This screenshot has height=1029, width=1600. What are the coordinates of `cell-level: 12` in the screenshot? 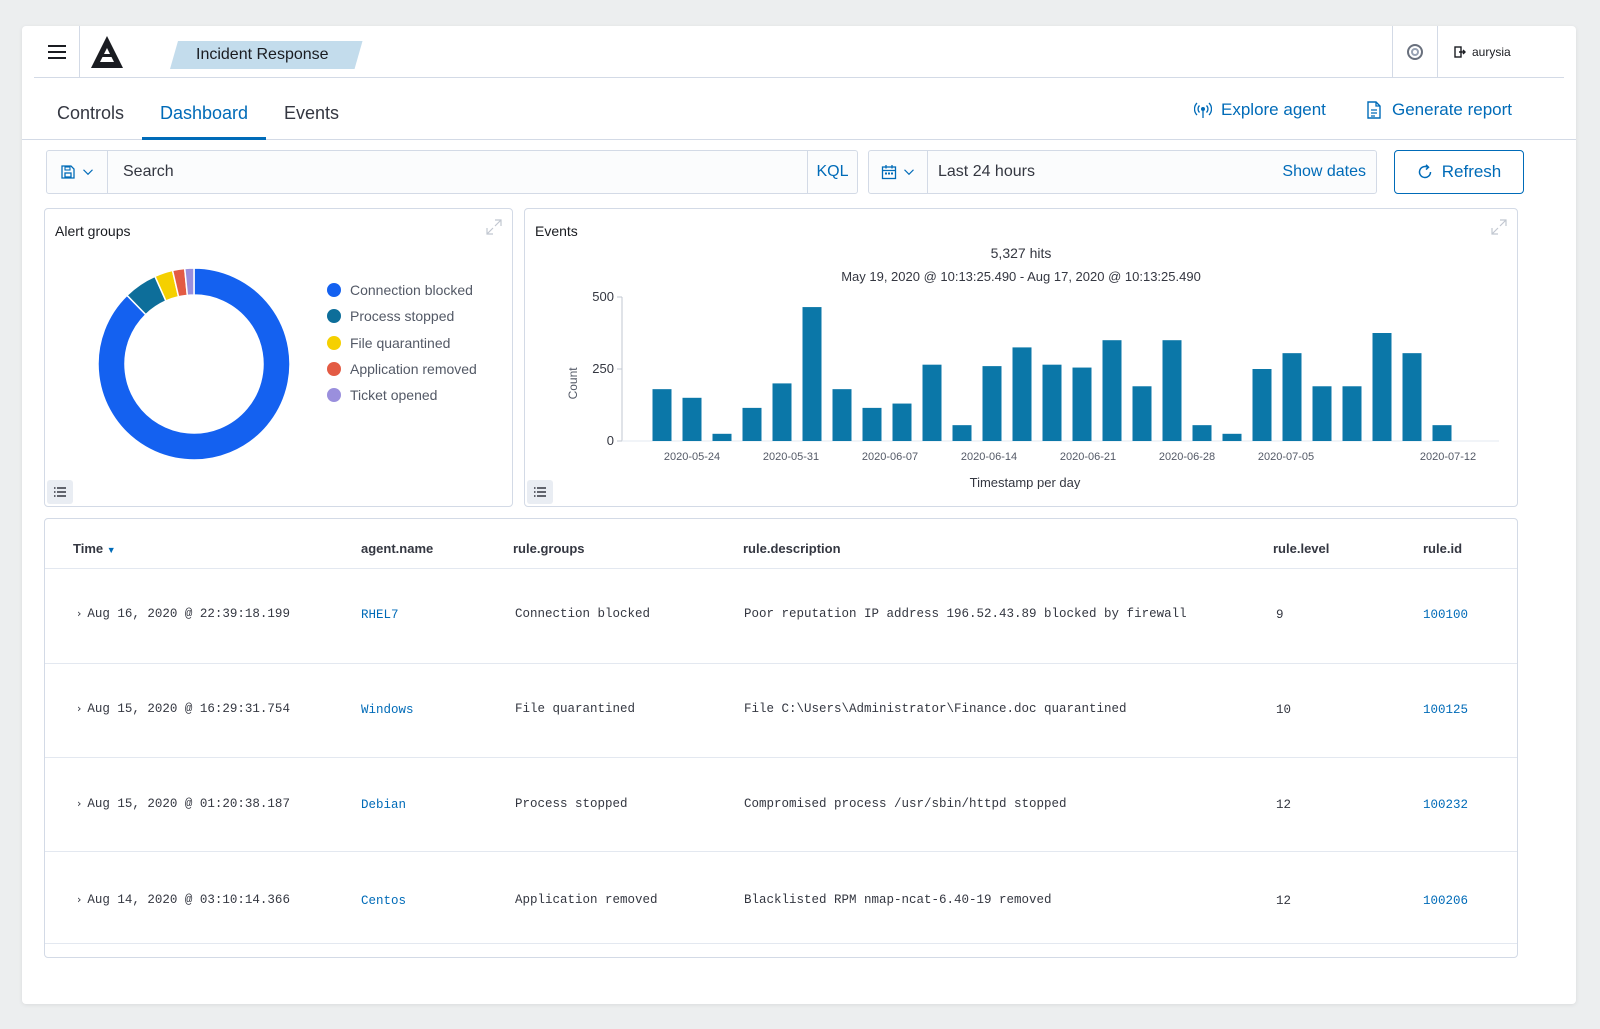 It's located at (1284, 805).